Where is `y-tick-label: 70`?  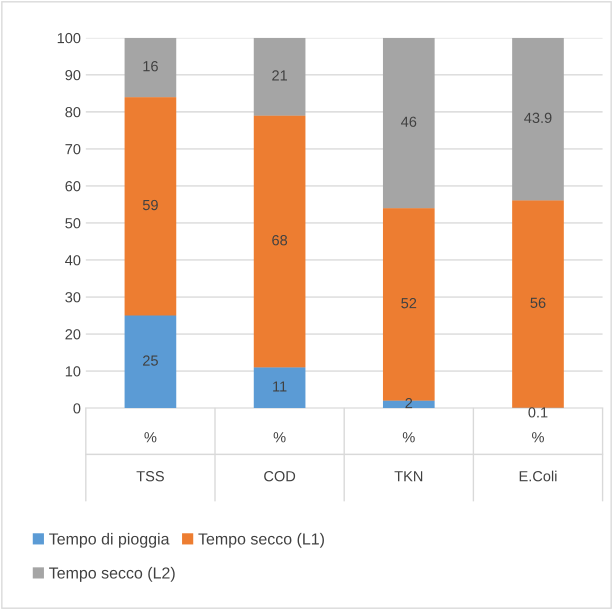
y-tick-label: 70 is located at coordinates (72, 149).